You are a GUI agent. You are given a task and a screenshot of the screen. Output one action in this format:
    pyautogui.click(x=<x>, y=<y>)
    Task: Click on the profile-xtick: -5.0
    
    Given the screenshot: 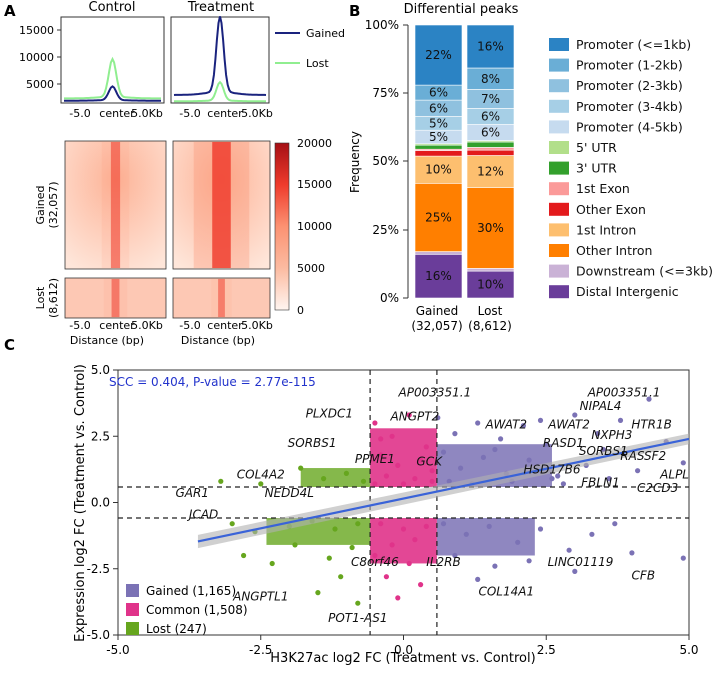 What is the action you would take?
    pyautogui.click(x=79, y=113)
    